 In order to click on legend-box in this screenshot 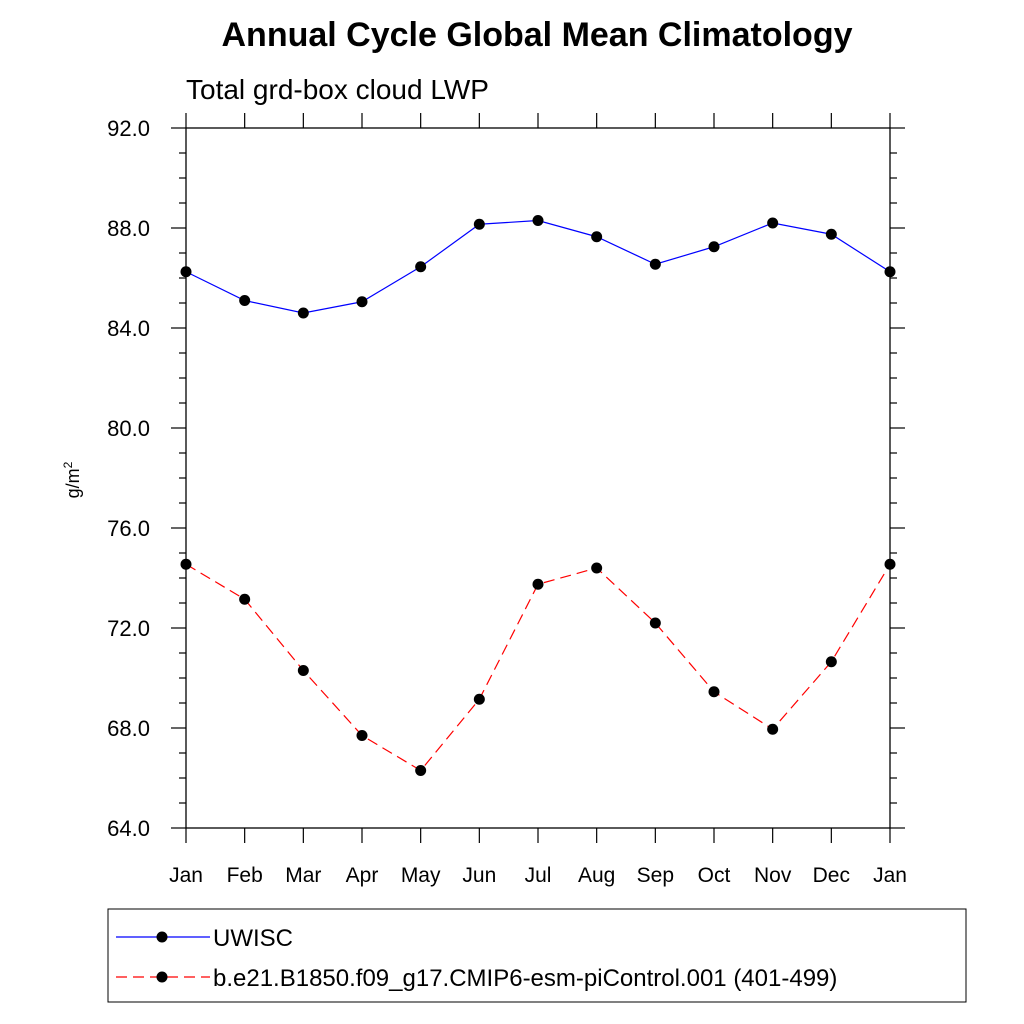, I will do `click(537, 955)`.